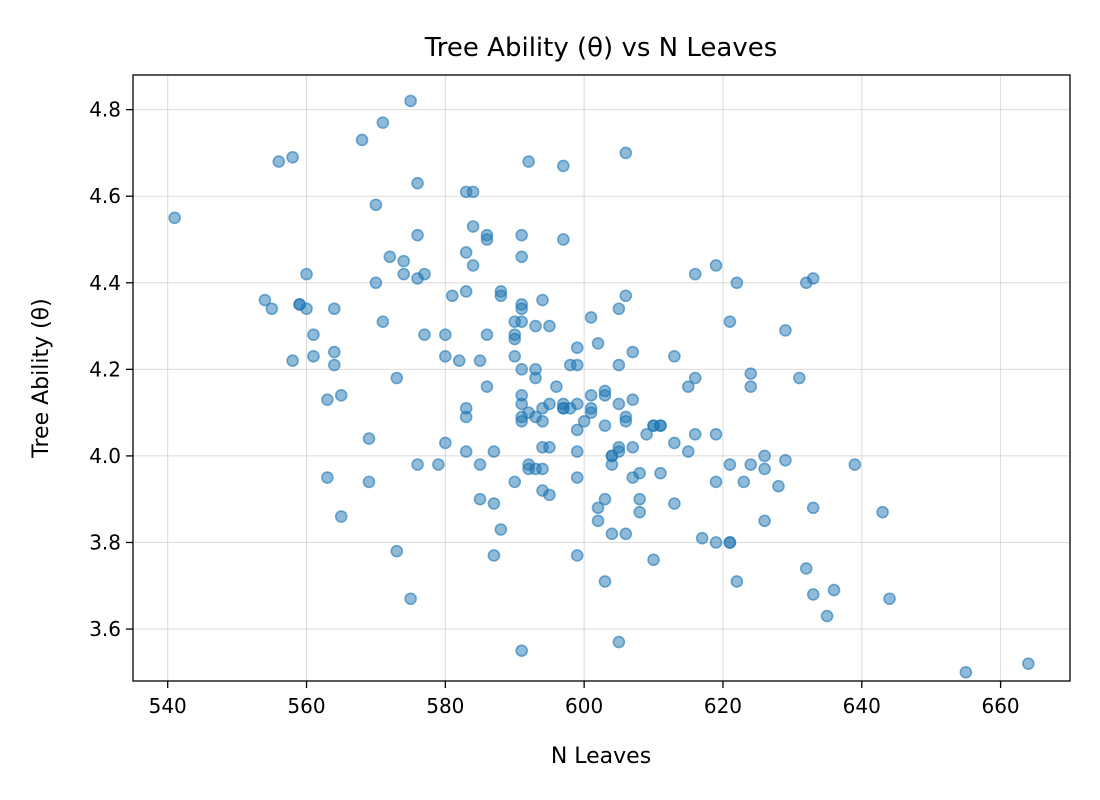 The height and width of the screenshot is (800, 1100). I want to click on x-tick-label: 600, so click(584, 706).